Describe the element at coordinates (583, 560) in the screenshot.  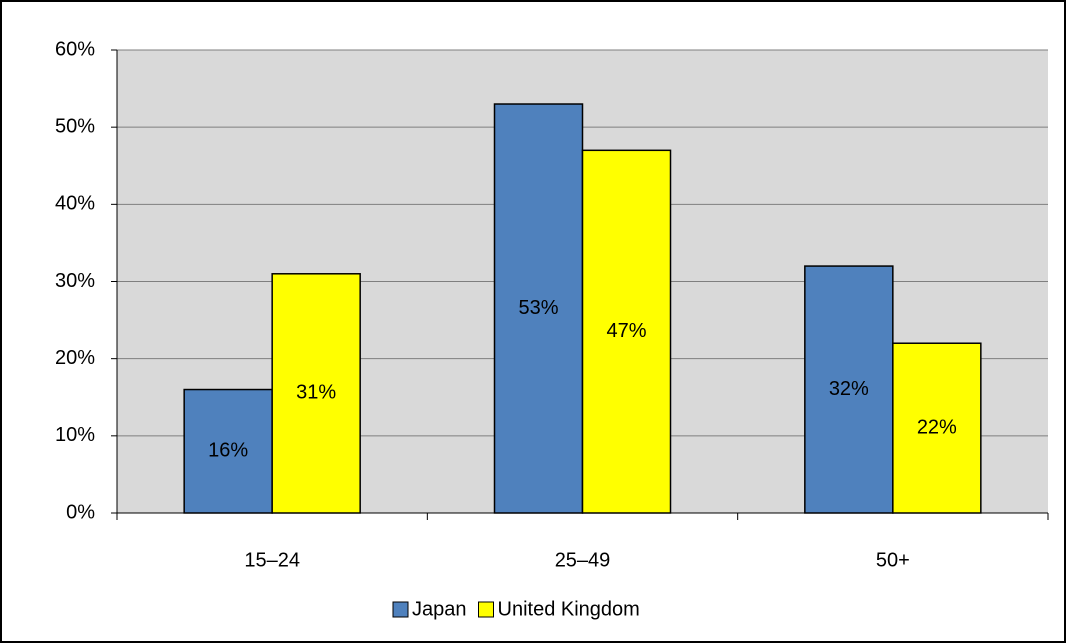
I see `x-tick-label: 25–49` at that location.